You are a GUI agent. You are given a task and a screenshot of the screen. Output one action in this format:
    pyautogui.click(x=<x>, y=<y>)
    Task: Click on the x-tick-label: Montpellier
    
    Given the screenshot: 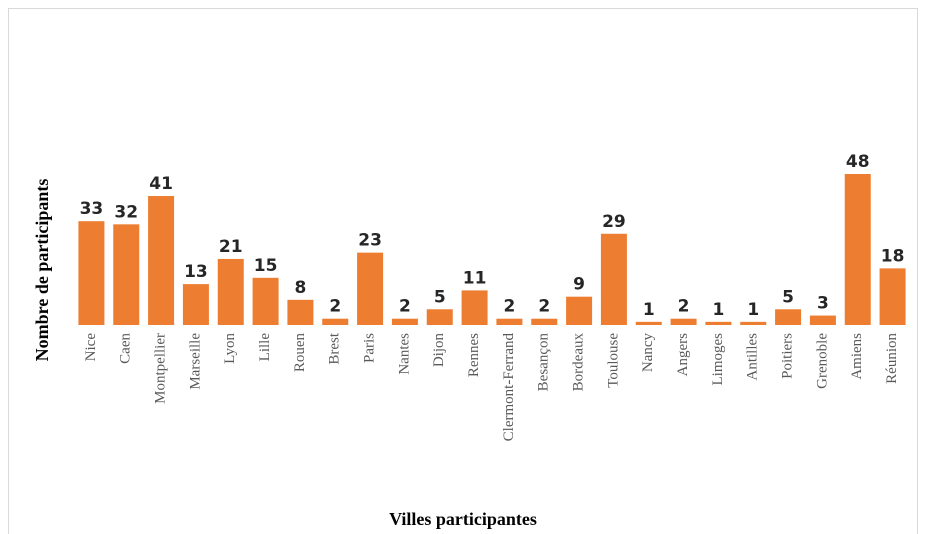 What is the action you would take?
    pyautogui.click(x=161, y=368)
    